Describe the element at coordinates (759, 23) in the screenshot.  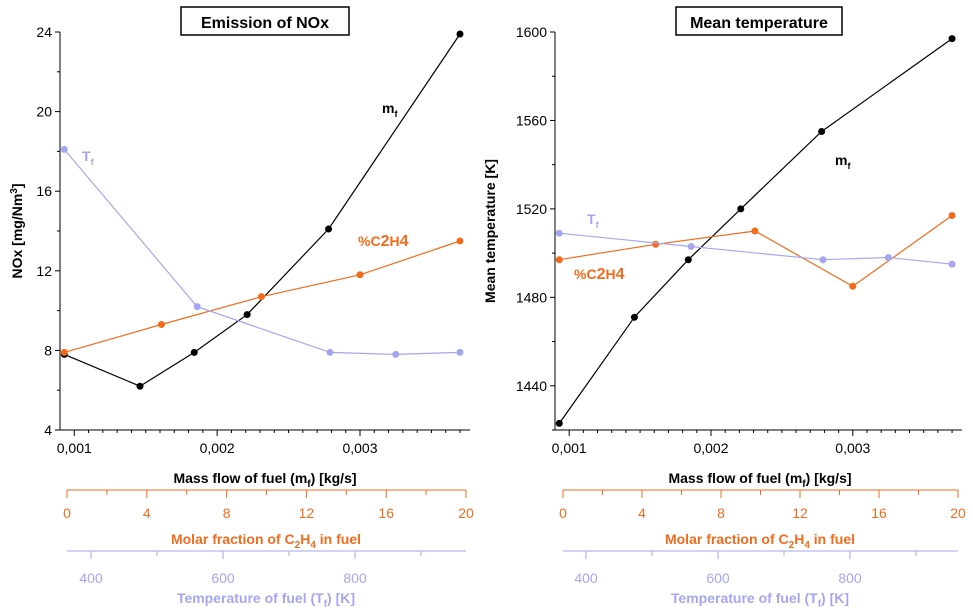
I see `chart-title: Mean temperature` at that location.